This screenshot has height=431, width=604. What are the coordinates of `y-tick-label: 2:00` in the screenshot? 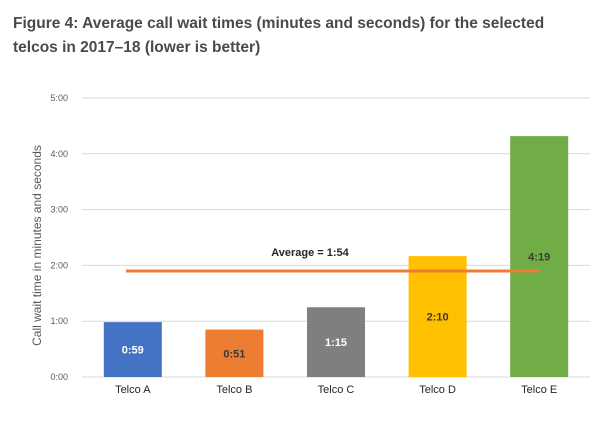 It's located at (59, 265).